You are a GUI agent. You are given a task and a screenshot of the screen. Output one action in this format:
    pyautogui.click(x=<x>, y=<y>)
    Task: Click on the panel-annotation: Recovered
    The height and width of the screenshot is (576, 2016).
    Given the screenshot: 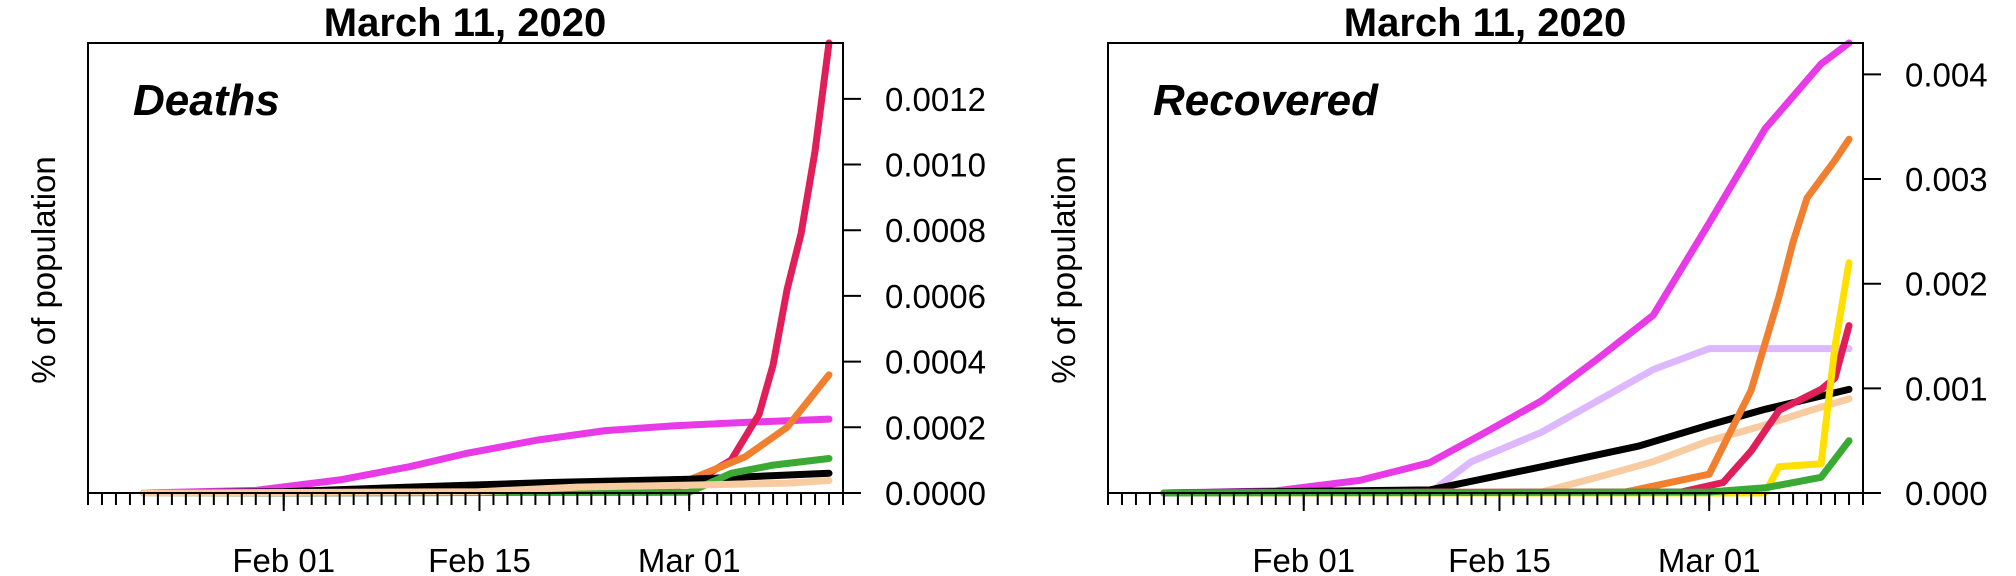 What is the action you would take?
    pyautogui.click(x=1266, y=100)
    